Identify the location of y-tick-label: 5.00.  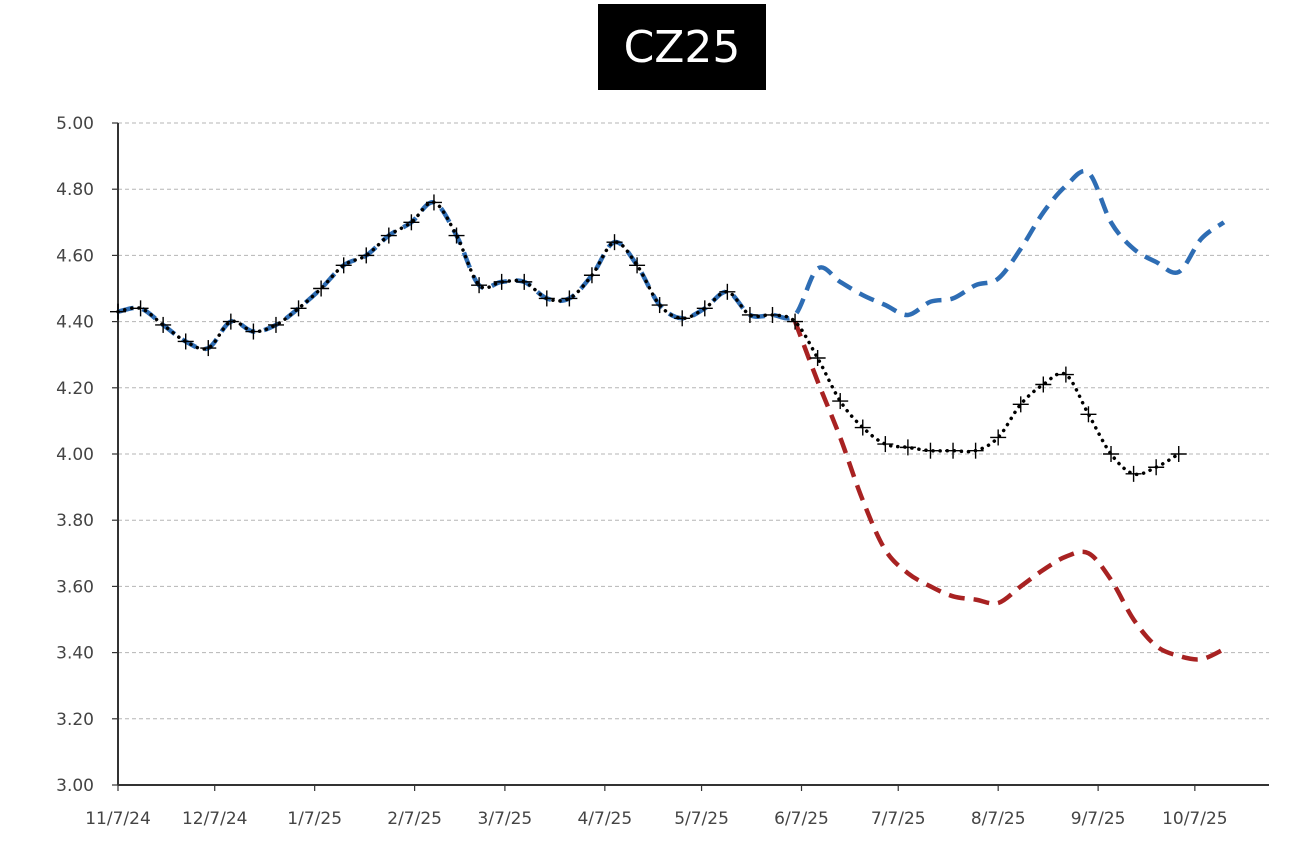
(75, 124).